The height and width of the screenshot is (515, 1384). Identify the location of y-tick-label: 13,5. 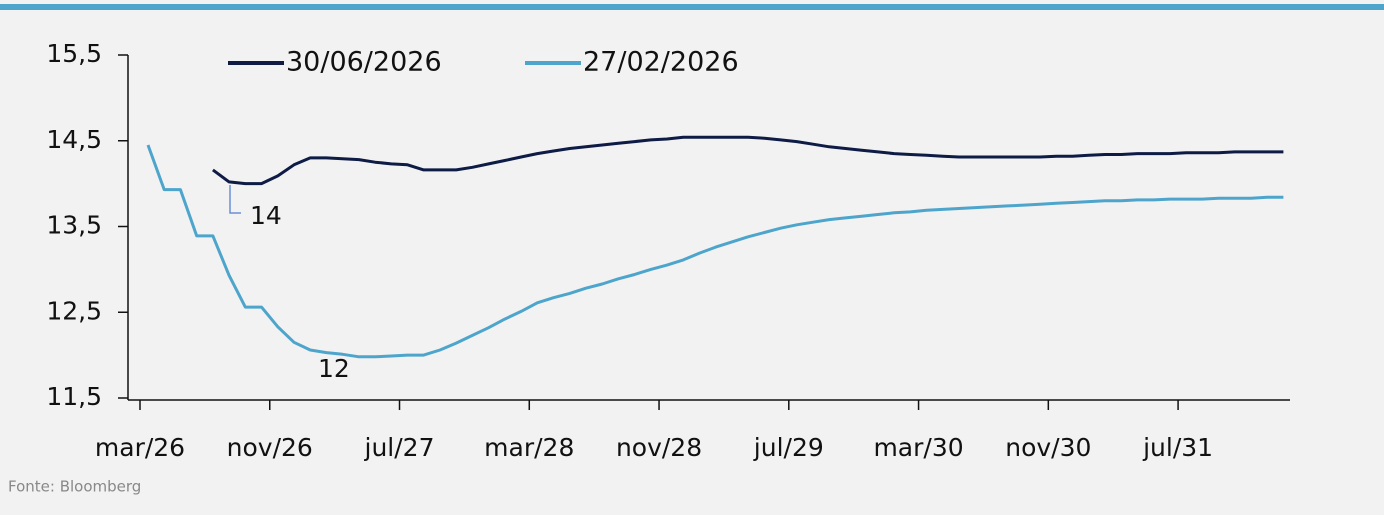
(74, 225).